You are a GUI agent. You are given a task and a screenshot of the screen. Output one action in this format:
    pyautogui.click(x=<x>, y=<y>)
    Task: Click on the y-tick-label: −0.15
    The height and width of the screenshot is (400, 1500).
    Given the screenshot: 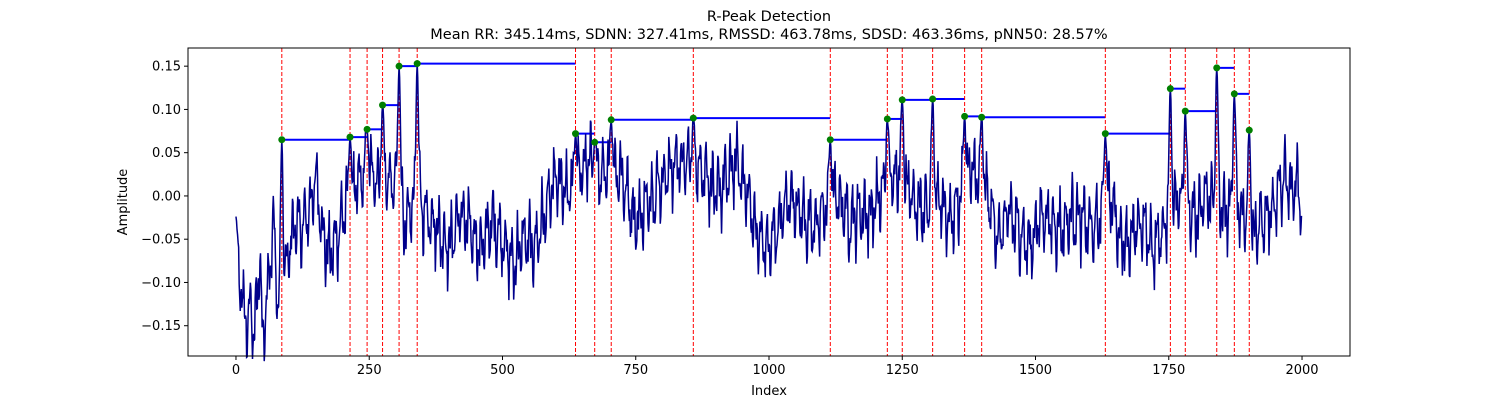 What is the action you would take?
    pyautogui.click(x=161, y=326)
    